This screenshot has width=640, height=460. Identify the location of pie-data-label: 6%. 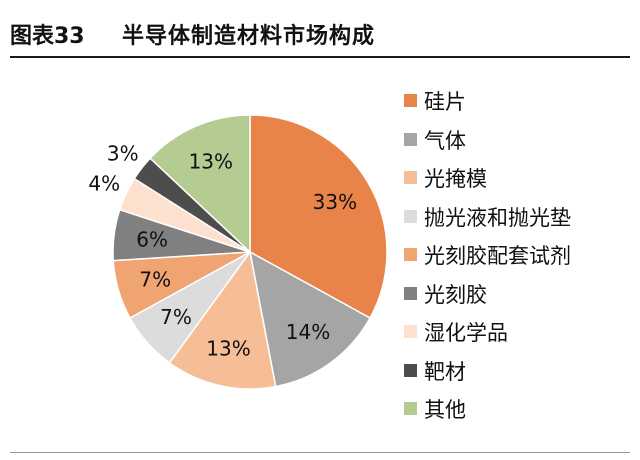
(152, 240).